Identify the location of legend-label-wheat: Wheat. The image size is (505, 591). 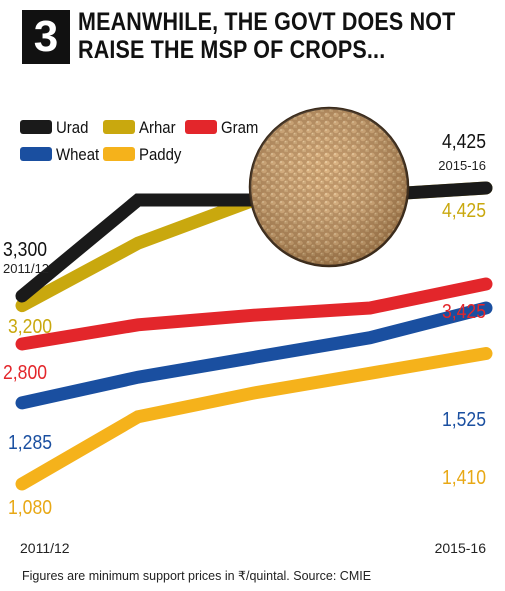
(78, 155).